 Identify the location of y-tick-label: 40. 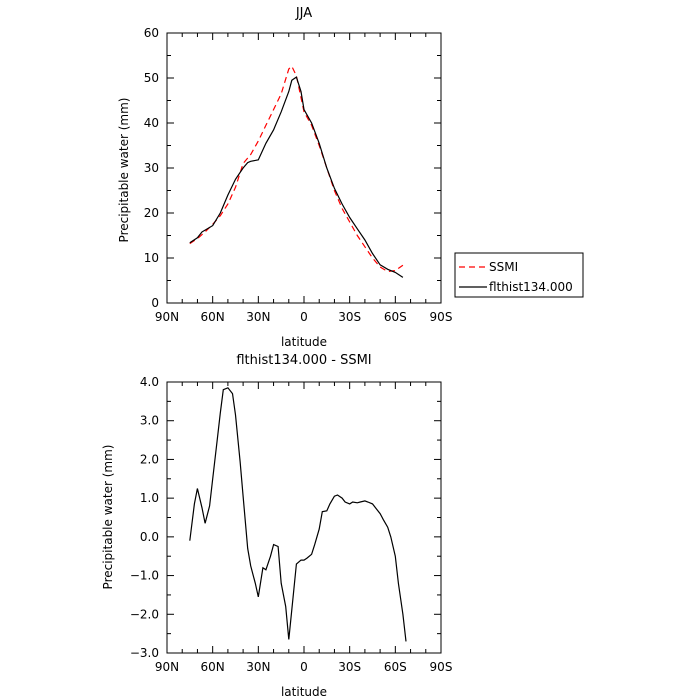
(151, 123).